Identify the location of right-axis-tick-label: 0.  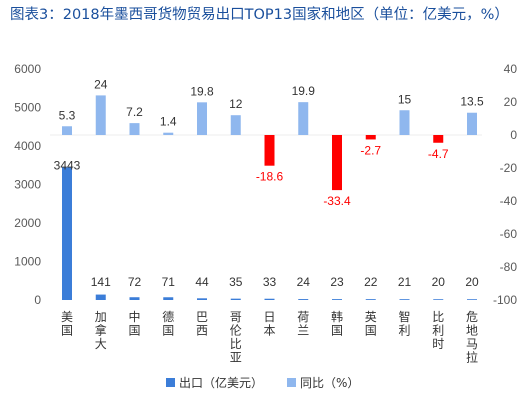
(513, 135).